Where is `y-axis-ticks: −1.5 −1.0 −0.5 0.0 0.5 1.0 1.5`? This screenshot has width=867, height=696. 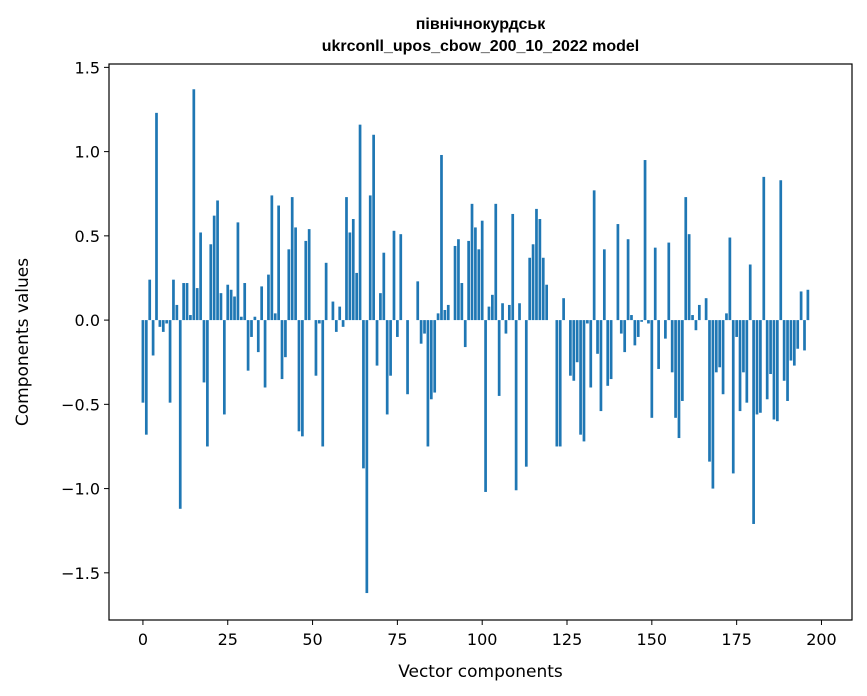
y-axis-ticks: −1.5 −1.0 −0.5 0.0 0.5 1.0 1.5 is located at coordinates (85, 320).